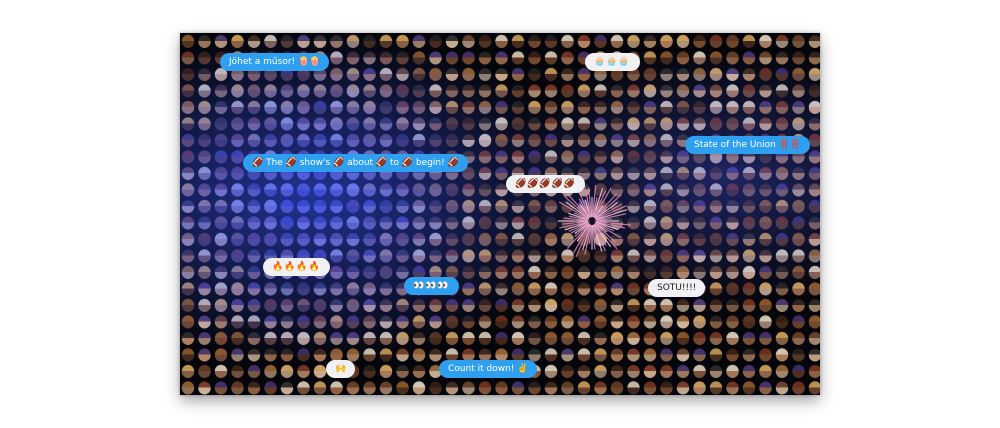 The height and width of the screenshot is (428, 1000). I want to click on message-text: Count it down! ✌️, so click(488, 369).